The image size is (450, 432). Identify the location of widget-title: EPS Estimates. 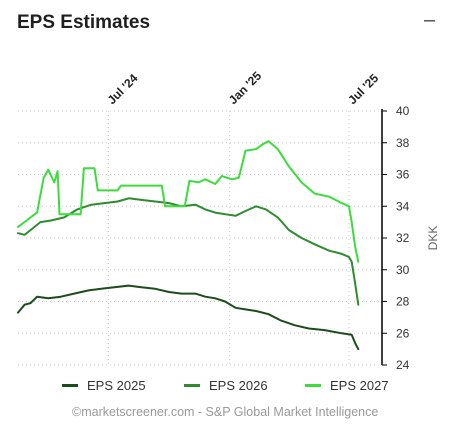
(84, 22).